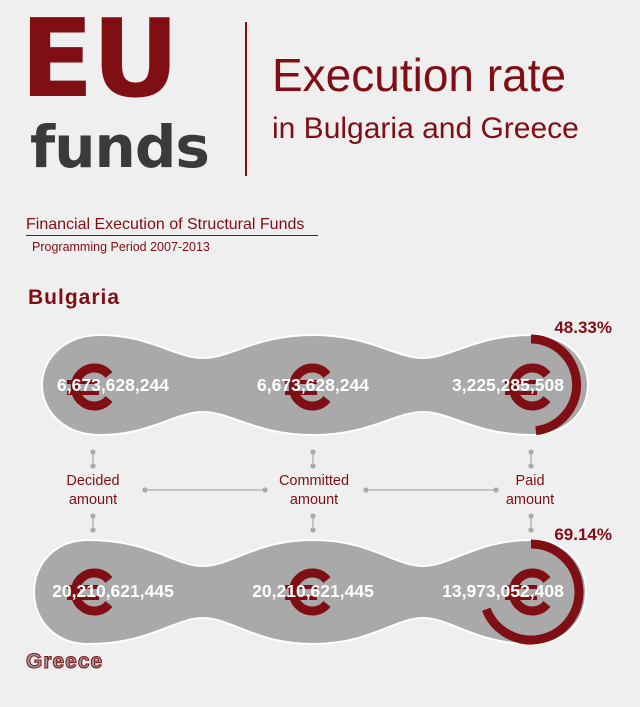 The height and width of the screenshot is (707, 640). I want to click on bulgaria-decided-value: 6,673,628,244, so click(113, 385).